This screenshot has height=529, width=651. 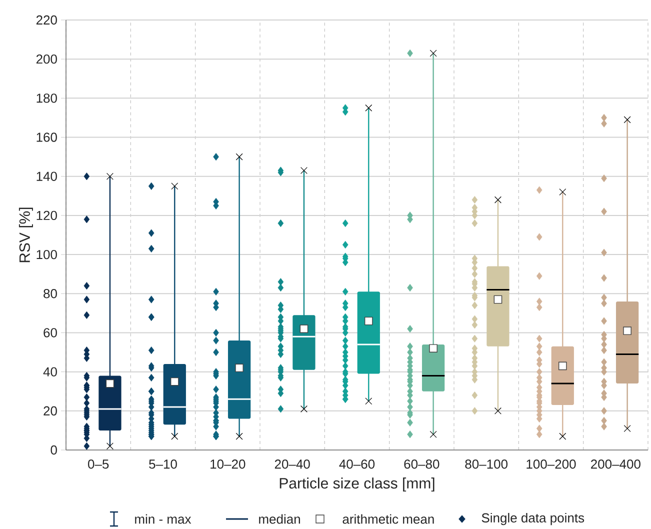 I want to click on x-axis-title: Particle size class [mm], so click(x=357, y=485).